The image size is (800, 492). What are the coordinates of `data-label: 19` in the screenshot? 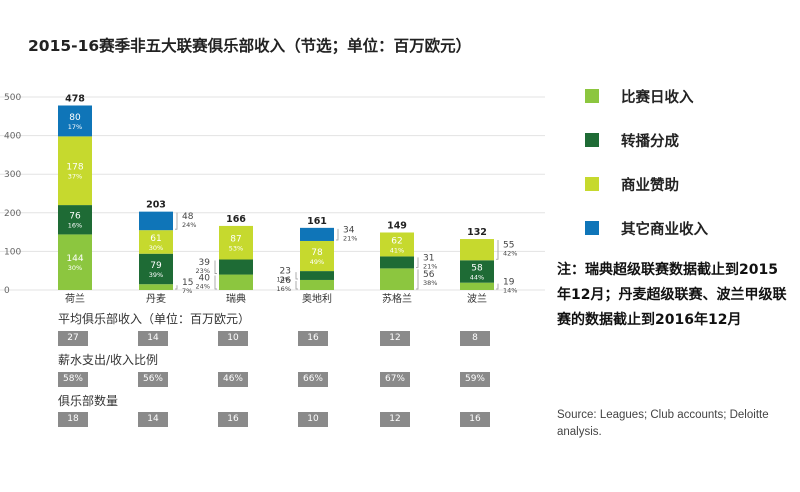 It's located at (509, 282).